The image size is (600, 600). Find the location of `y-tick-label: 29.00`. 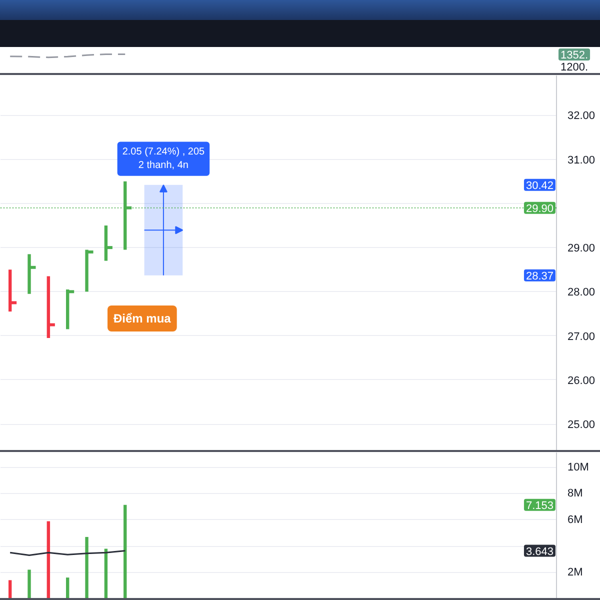

y-tick-label: 29.00 is located at coordinates (582, 248).